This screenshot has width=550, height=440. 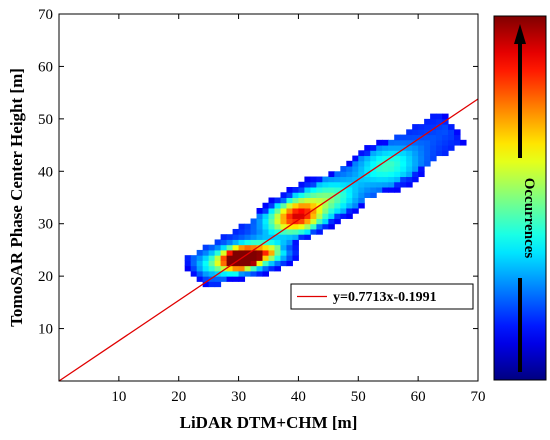 I want to click on x-tick-label: 50, so click(x=358, y=397).